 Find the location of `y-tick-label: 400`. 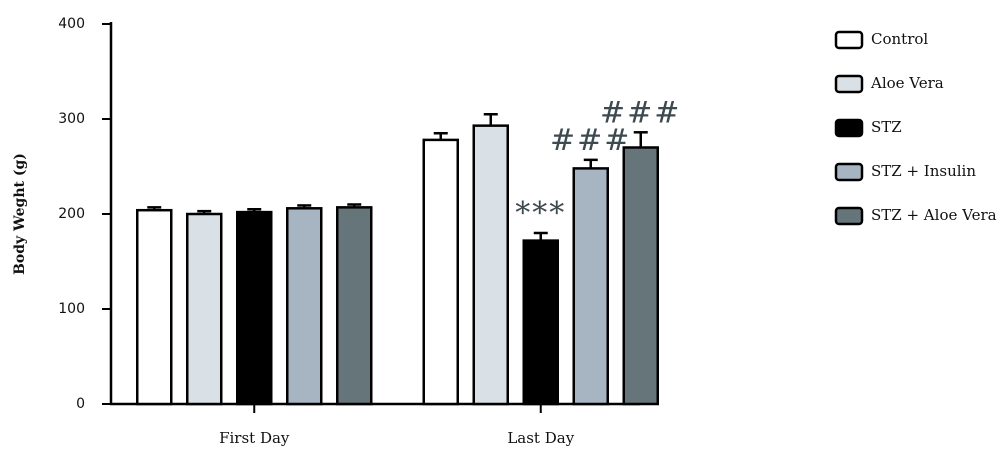

y-tick-label: 400 is located at coordinates (71, 24).